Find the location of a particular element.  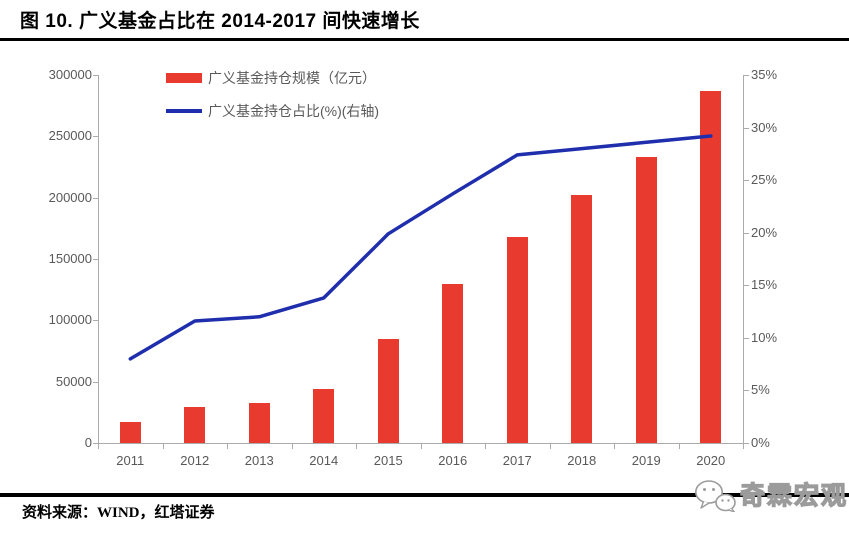

x-axis-label-2019: 2019 is located at coordinates (646, 460).